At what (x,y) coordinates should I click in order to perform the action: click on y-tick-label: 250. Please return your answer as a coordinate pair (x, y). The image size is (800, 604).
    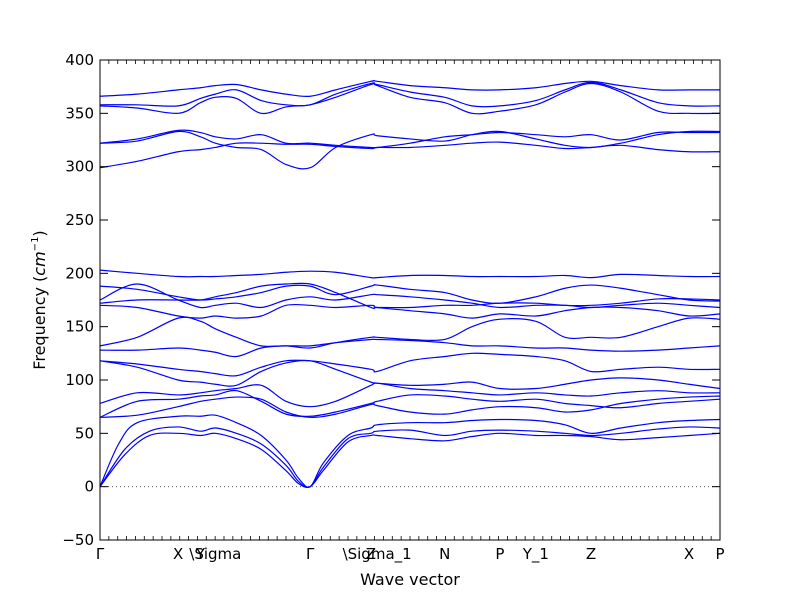
    Looking at the image, I should click on (79, 220).